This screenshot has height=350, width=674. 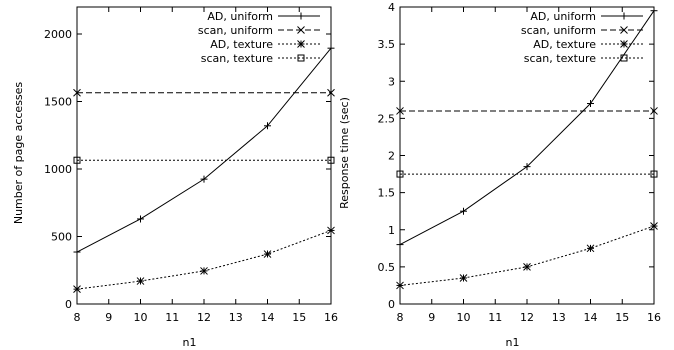 I want to click on y-tick-label: 2.5, so click(x=387, y=118).